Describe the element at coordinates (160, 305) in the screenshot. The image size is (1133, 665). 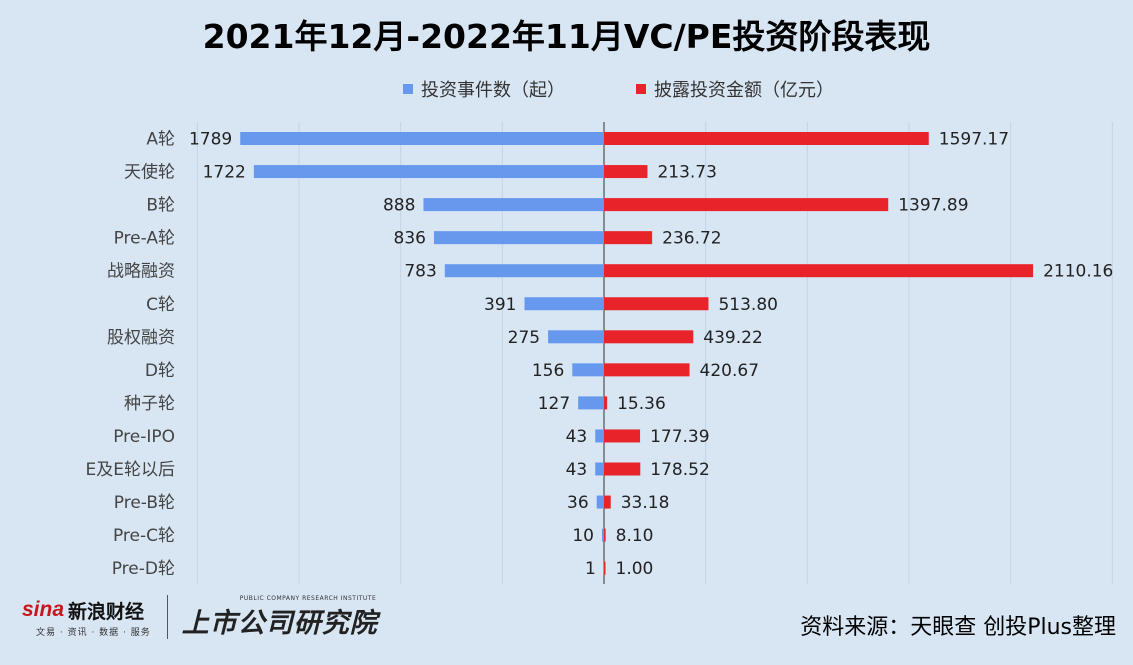
I see `category-label: C轮` at that location.